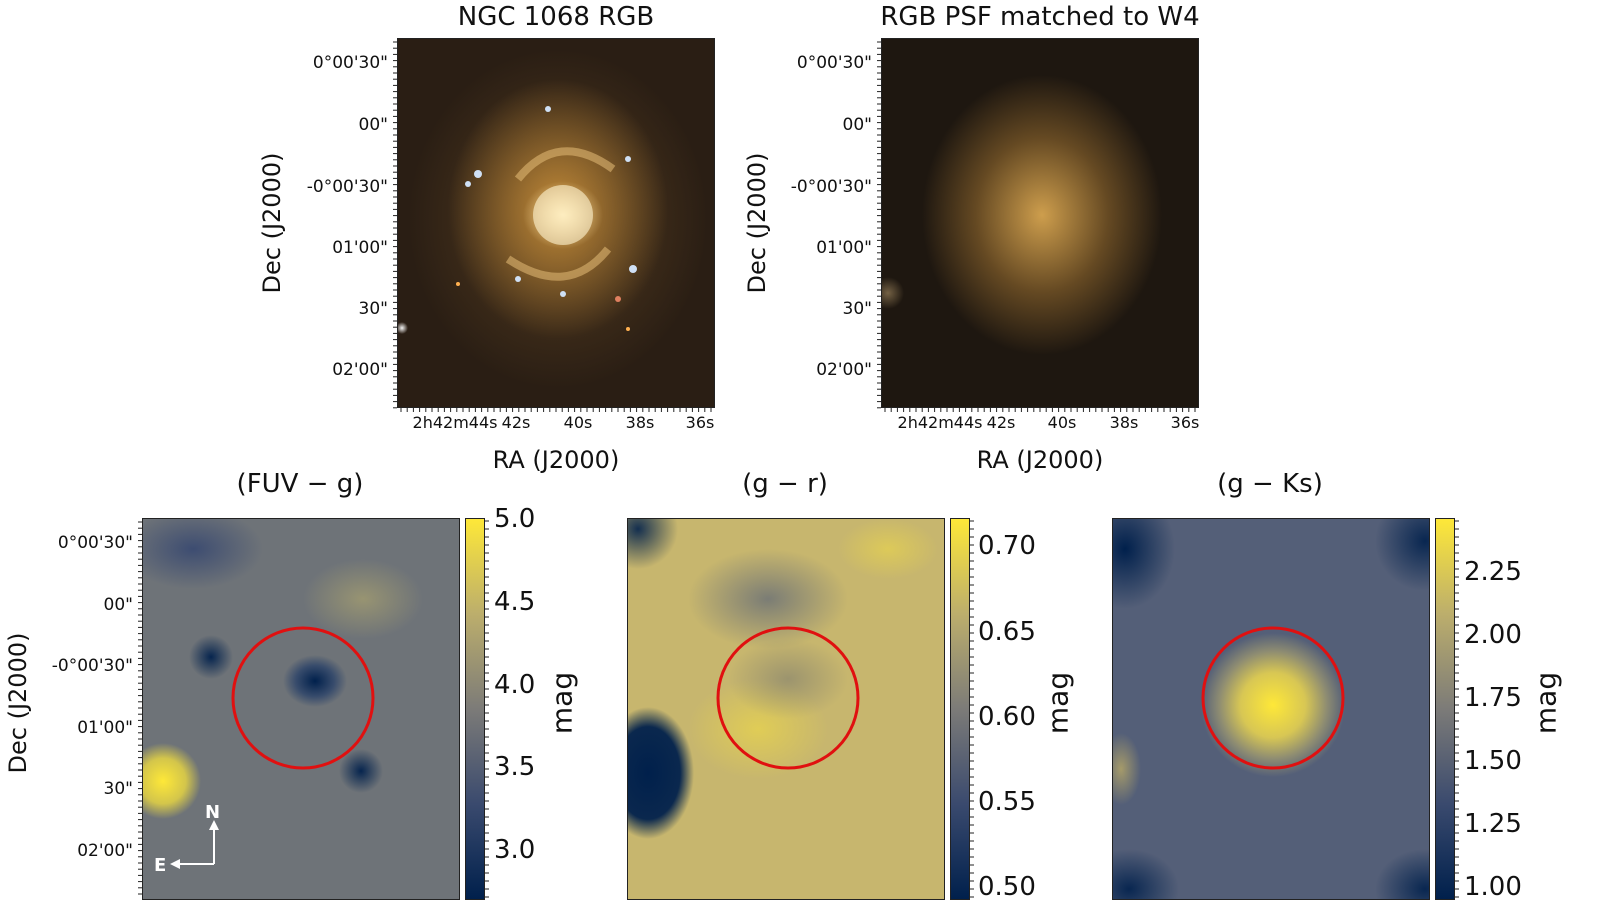 The width and height of the screenshot is (1600, 902). Describe the element at coordinates (1007, 887) in the screenshot. I see `colorbar-tick-label: 0.50` at that location.